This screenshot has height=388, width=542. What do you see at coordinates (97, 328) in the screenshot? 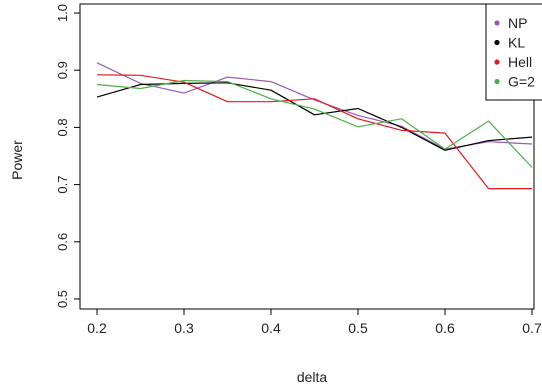
I see `x-tick-label: 0.2` at bounding box center [97, 328].